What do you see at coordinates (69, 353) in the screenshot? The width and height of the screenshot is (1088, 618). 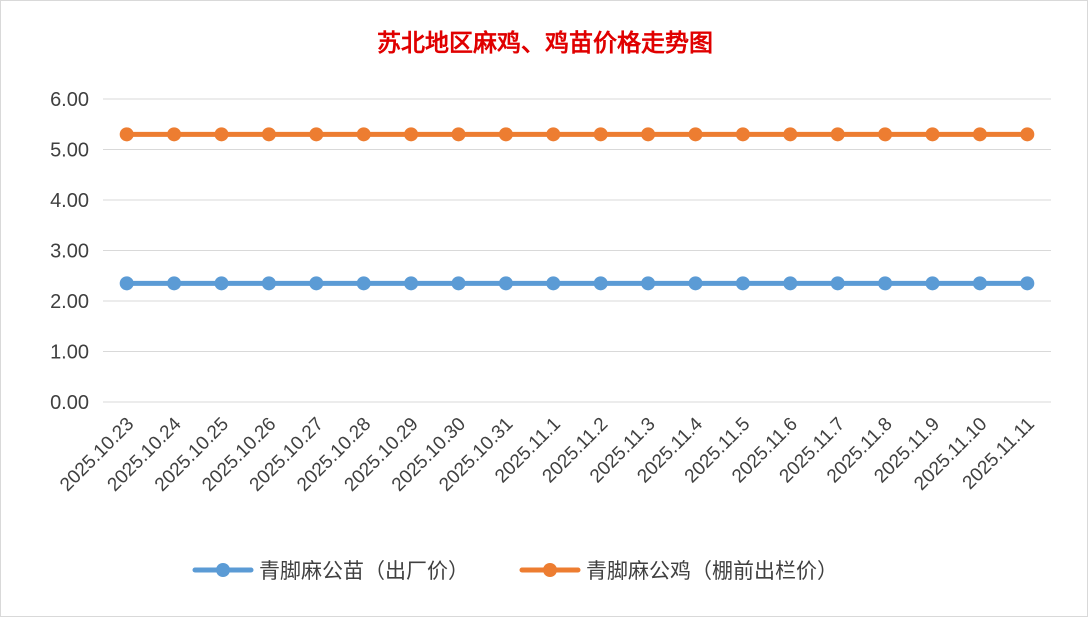 I see `y-tick-label: 1.00` at bounding box center [69, 353].